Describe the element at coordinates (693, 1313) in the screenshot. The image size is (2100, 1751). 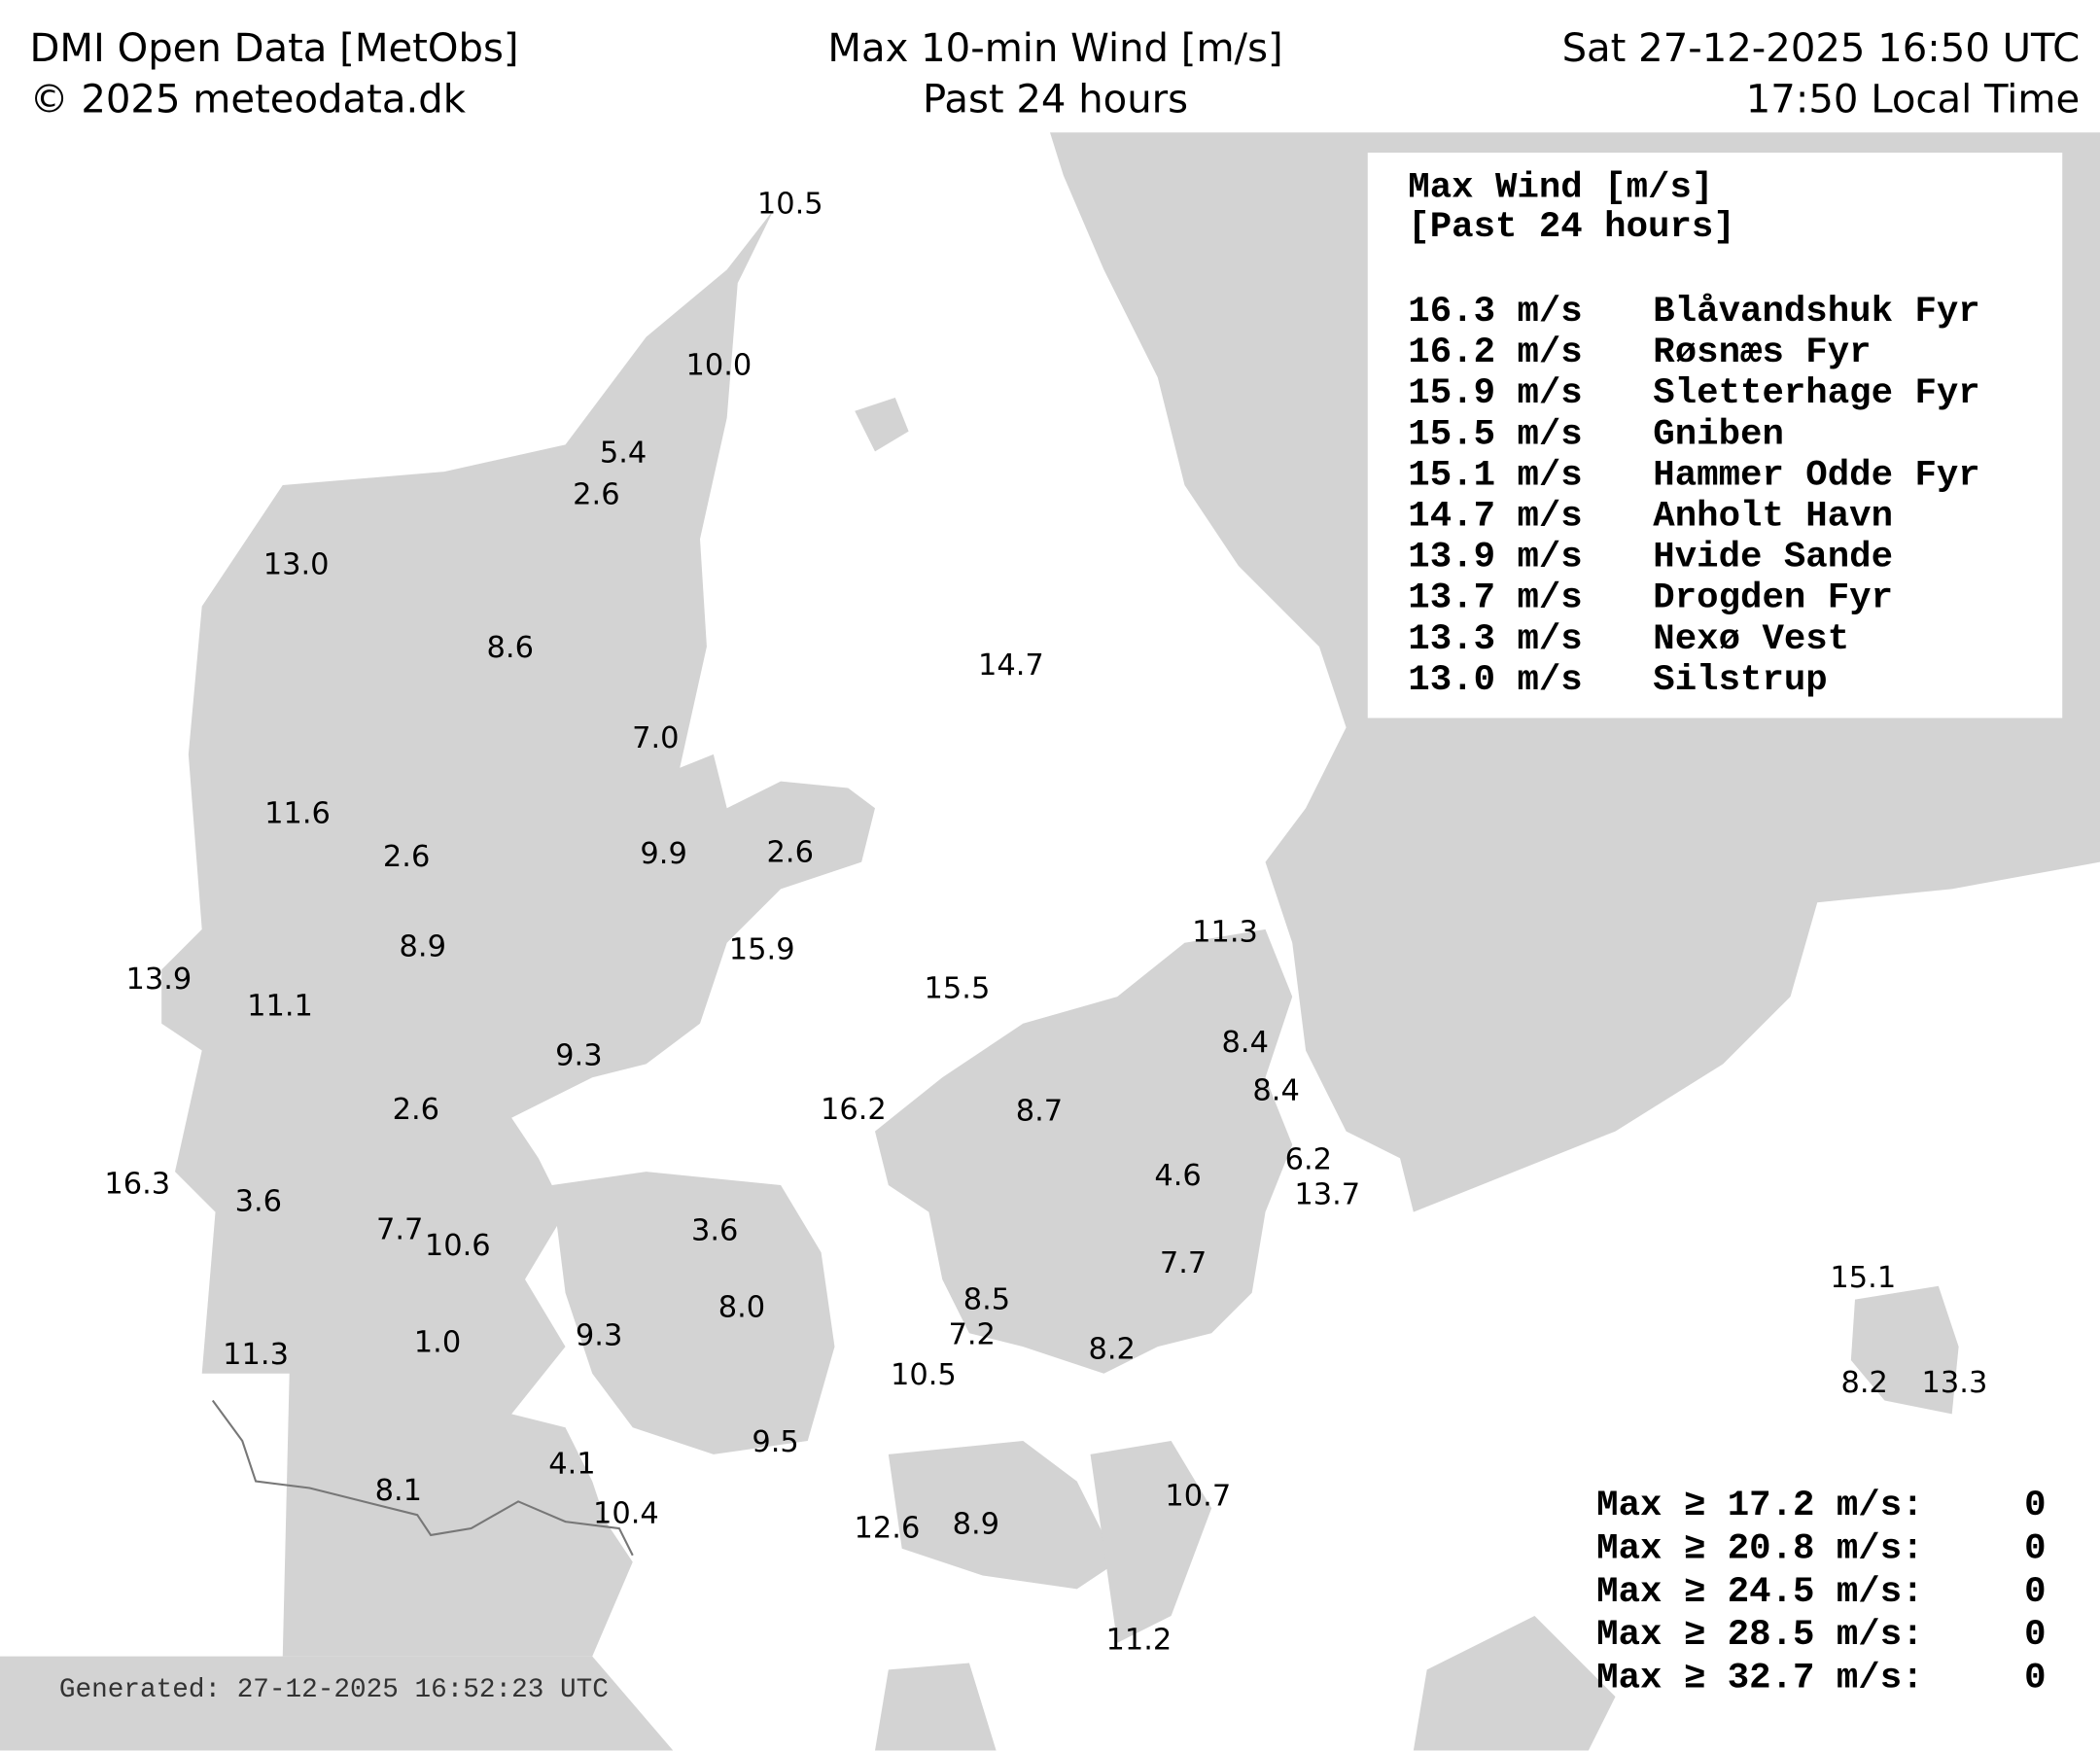
I see `funen` at that location.